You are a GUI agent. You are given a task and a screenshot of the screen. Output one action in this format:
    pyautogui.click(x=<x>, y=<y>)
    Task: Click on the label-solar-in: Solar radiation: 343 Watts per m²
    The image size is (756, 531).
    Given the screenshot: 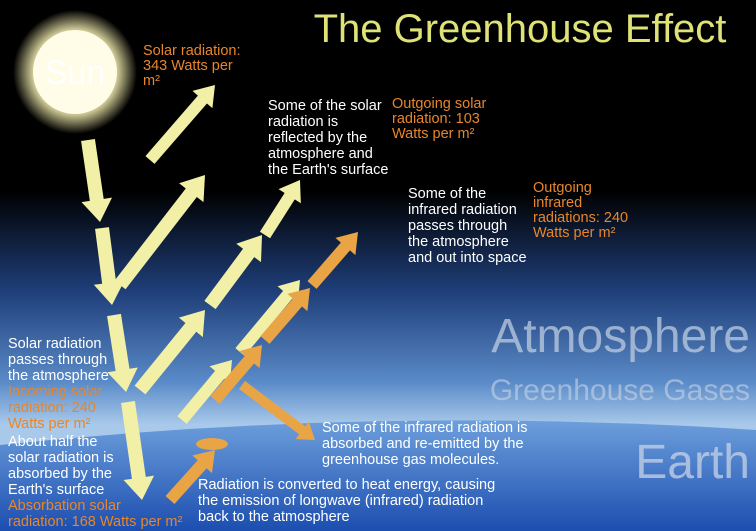 What is the action you would take?
    pyautogui.click(x=192, y=66)
    